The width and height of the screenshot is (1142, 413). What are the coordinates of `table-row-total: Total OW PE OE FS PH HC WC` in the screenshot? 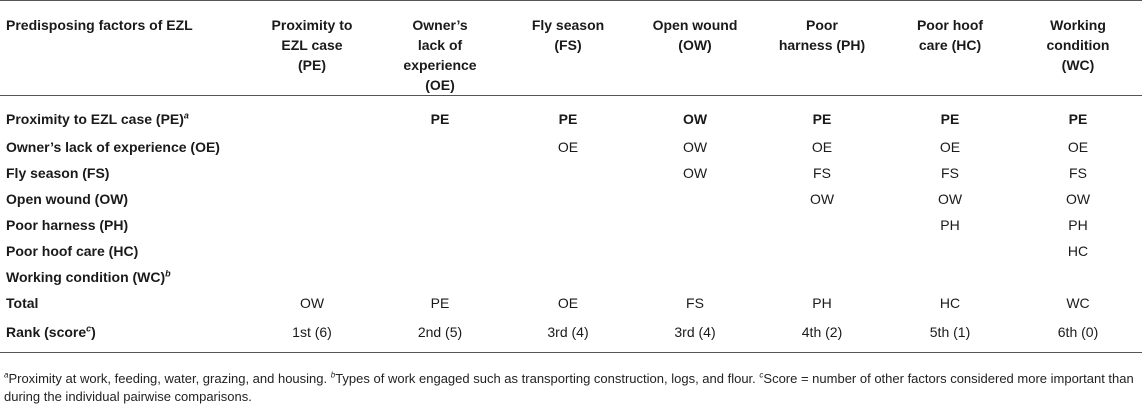 It's located at (571, 303).